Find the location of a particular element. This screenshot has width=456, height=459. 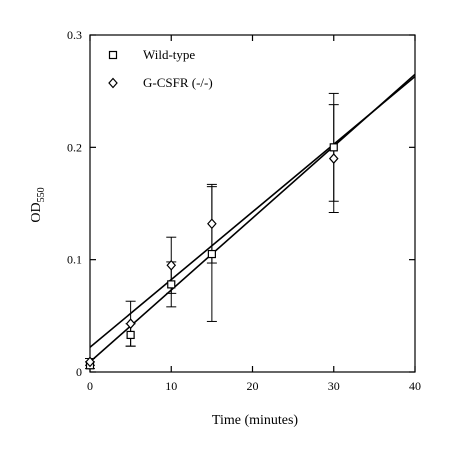

x-tick-labels: 0 10 20 30 40 is located at coordinates (254, 386).